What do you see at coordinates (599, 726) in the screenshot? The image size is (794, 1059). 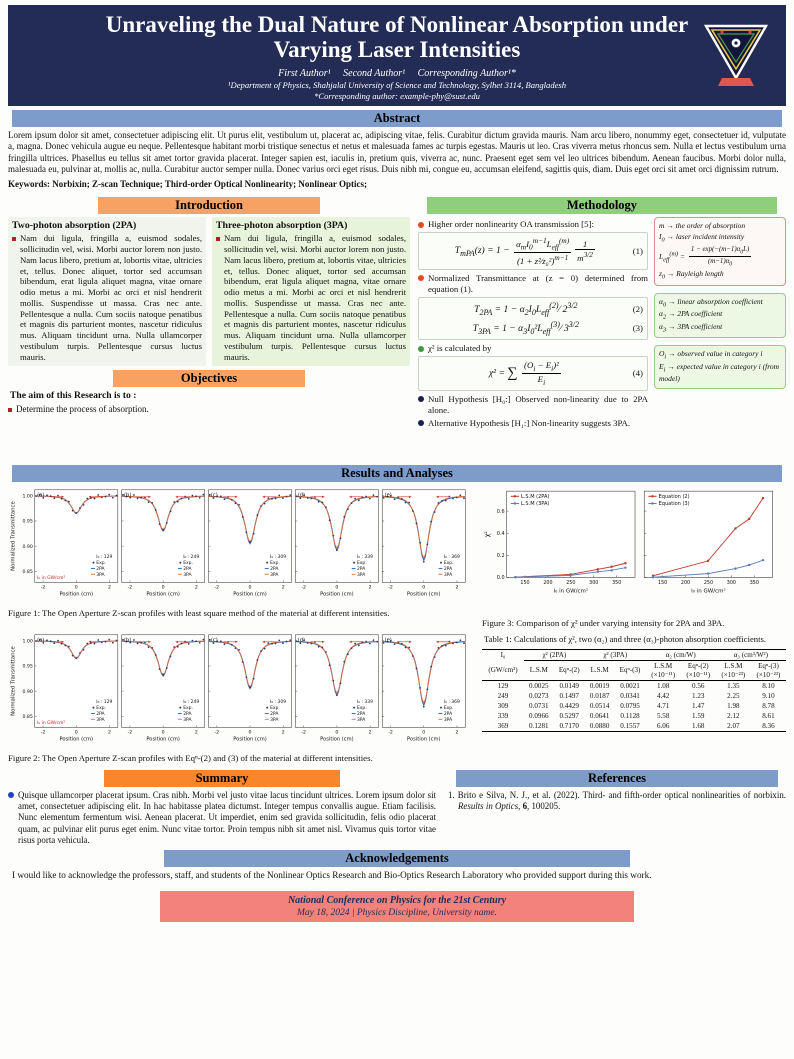 I see `table1-cell: 0.0880` at bounding box center [599, 726].